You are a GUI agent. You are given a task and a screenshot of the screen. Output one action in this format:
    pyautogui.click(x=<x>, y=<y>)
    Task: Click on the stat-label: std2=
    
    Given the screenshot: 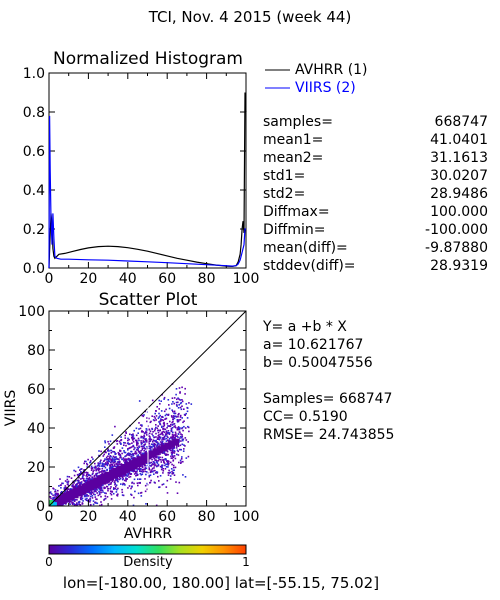 What is the action you would take?
    pyautogui.click(x=284, y=194)
    